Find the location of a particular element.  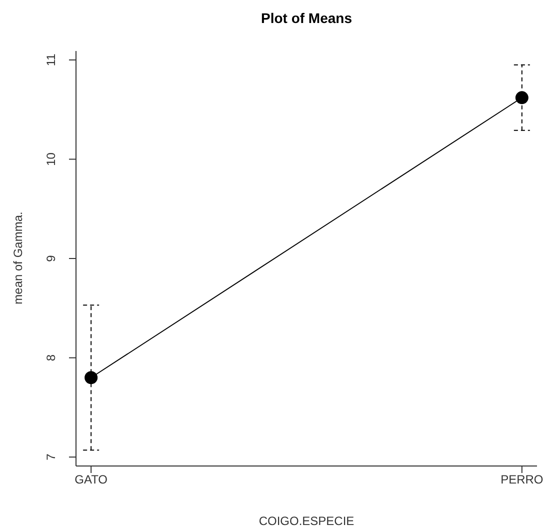

x-tick-label: GATO is located at coordinates (91, 479).